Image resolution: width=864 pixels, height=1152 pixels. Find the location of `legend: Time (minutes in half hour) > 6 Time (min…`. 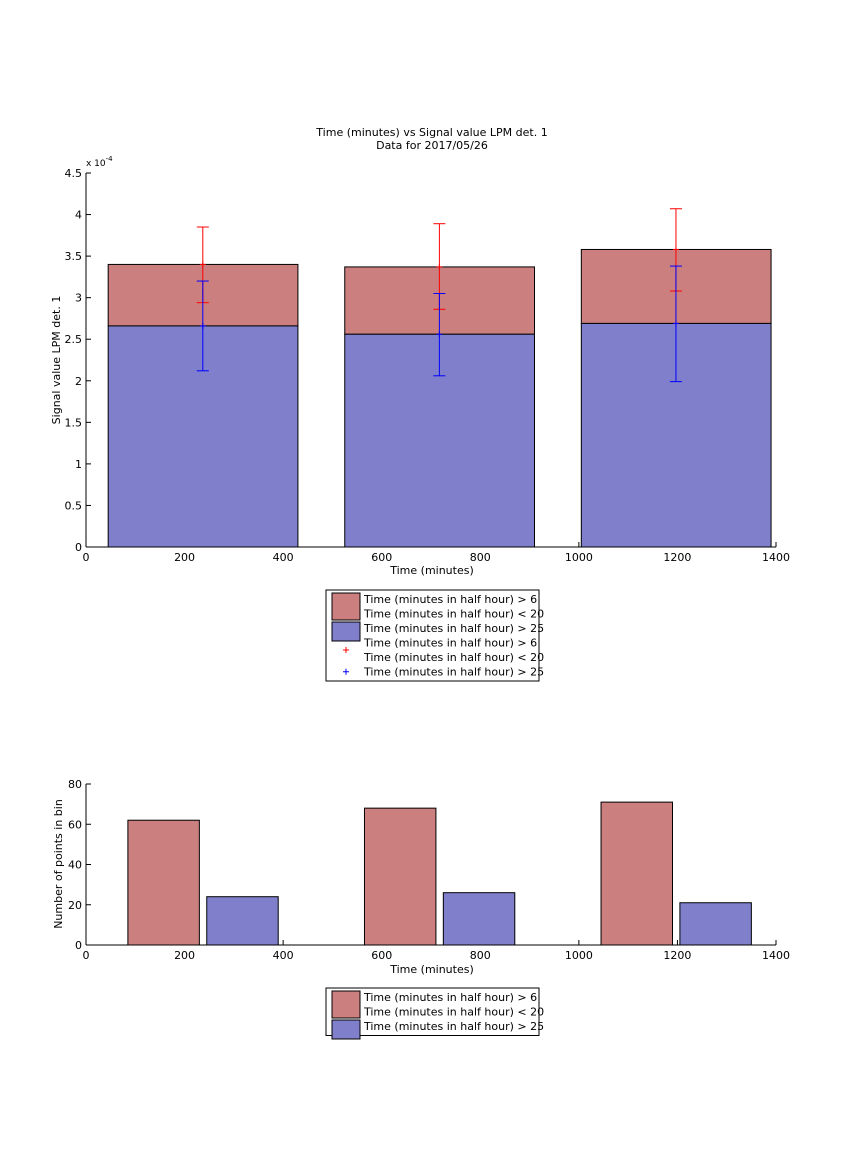

legend: Time (minutes in half hour) > 6 Time (min… is located at coordinates (434, 1013).